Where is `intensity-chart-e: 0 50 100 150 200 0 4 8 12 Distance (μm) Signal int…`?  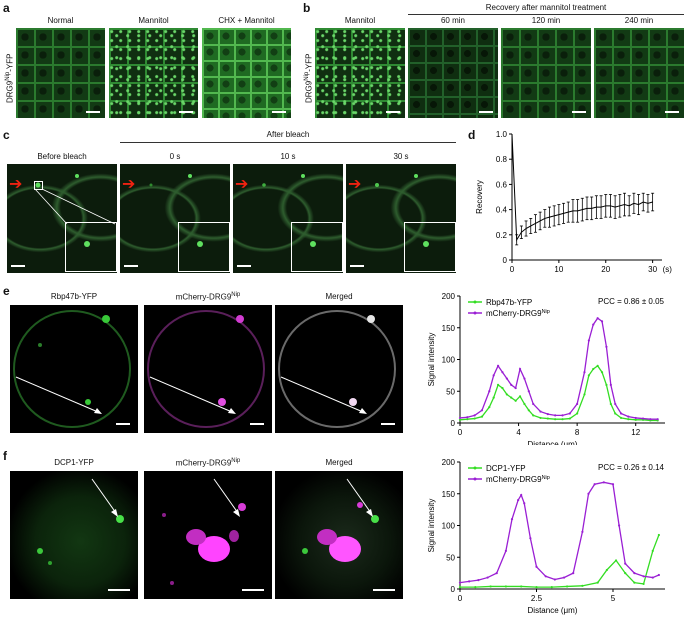
intensity-chart-e: 0 50 100 150 200 0 4 8 12 Distance (μm) Signal int… is located at coordinates (546, 368).